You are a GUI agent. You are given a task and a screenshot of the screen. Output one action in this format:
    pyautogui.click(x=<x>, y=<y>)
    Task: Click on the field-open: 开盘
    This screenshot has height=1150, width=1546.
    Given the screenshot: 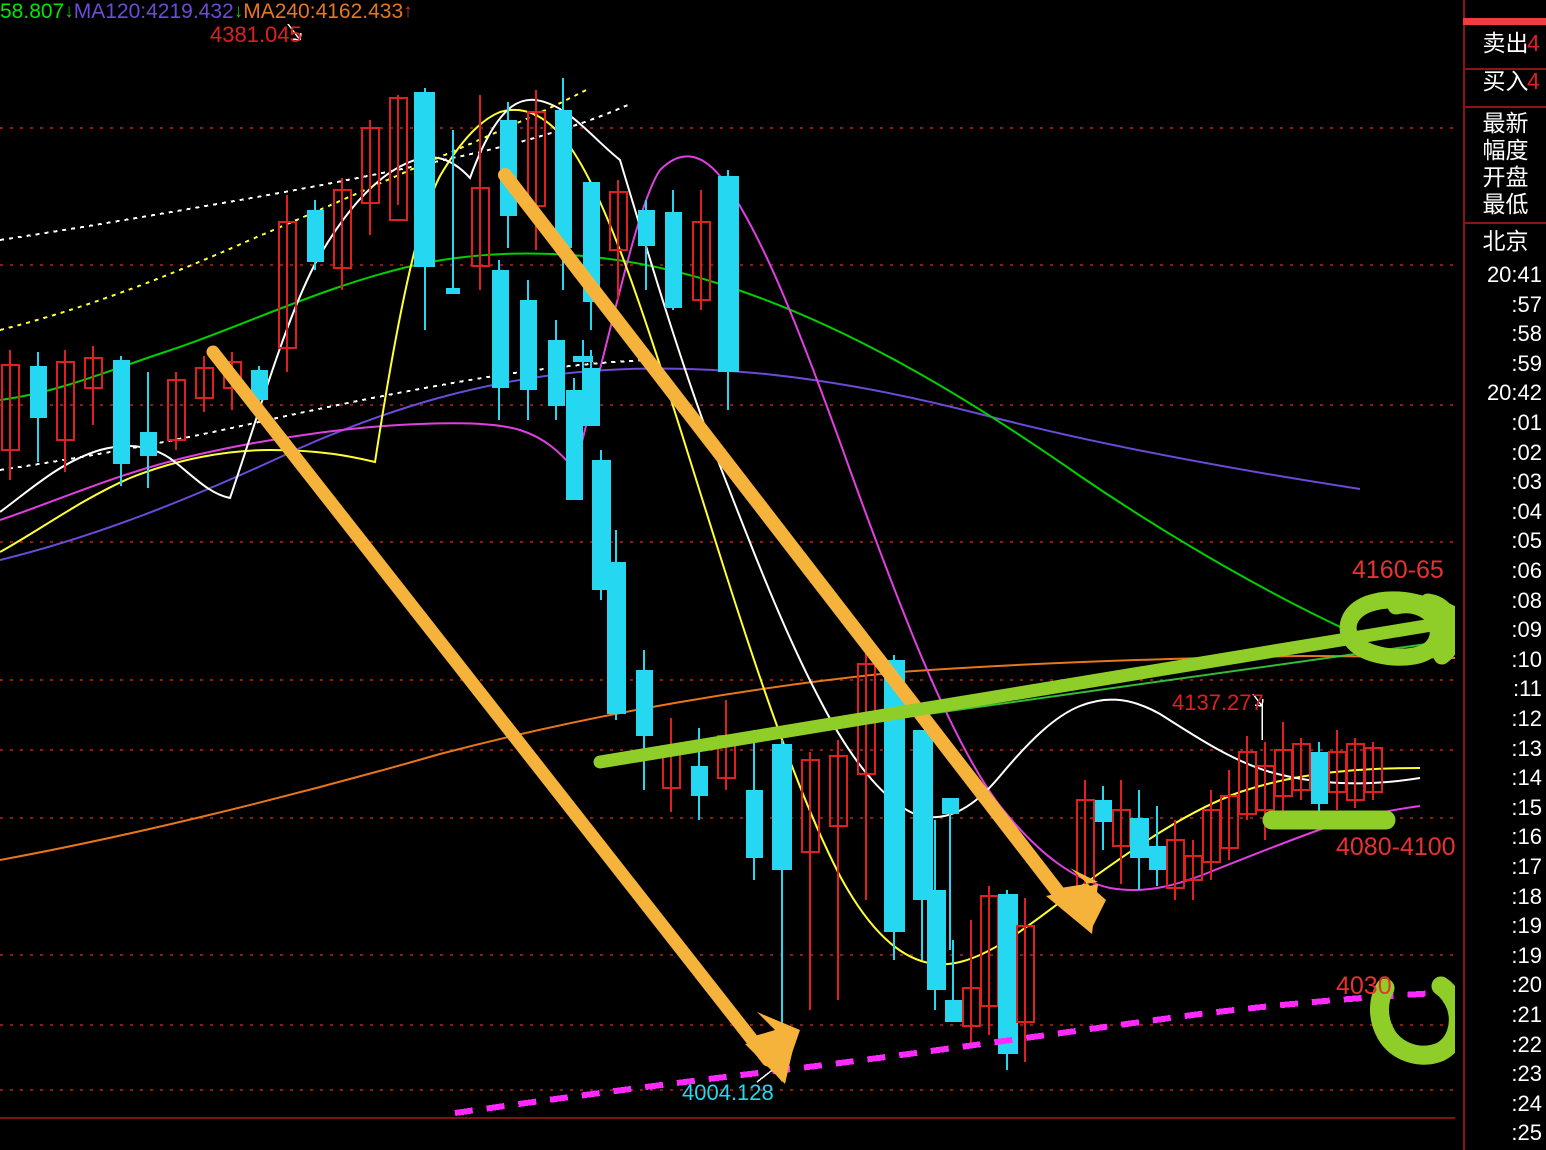 What is the action you would take?
    pyautogui.click(x=1505, y=177)
    